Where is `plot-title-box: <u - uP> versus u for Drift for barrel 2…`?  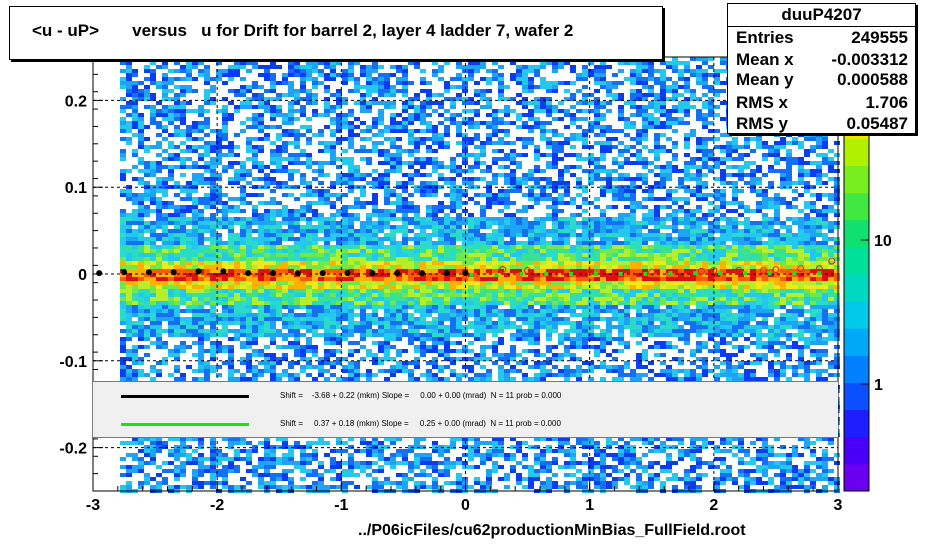 plot-title-box: <u - uP> versus u for Drift for barrel 2… is located at coordinates (336, 33).